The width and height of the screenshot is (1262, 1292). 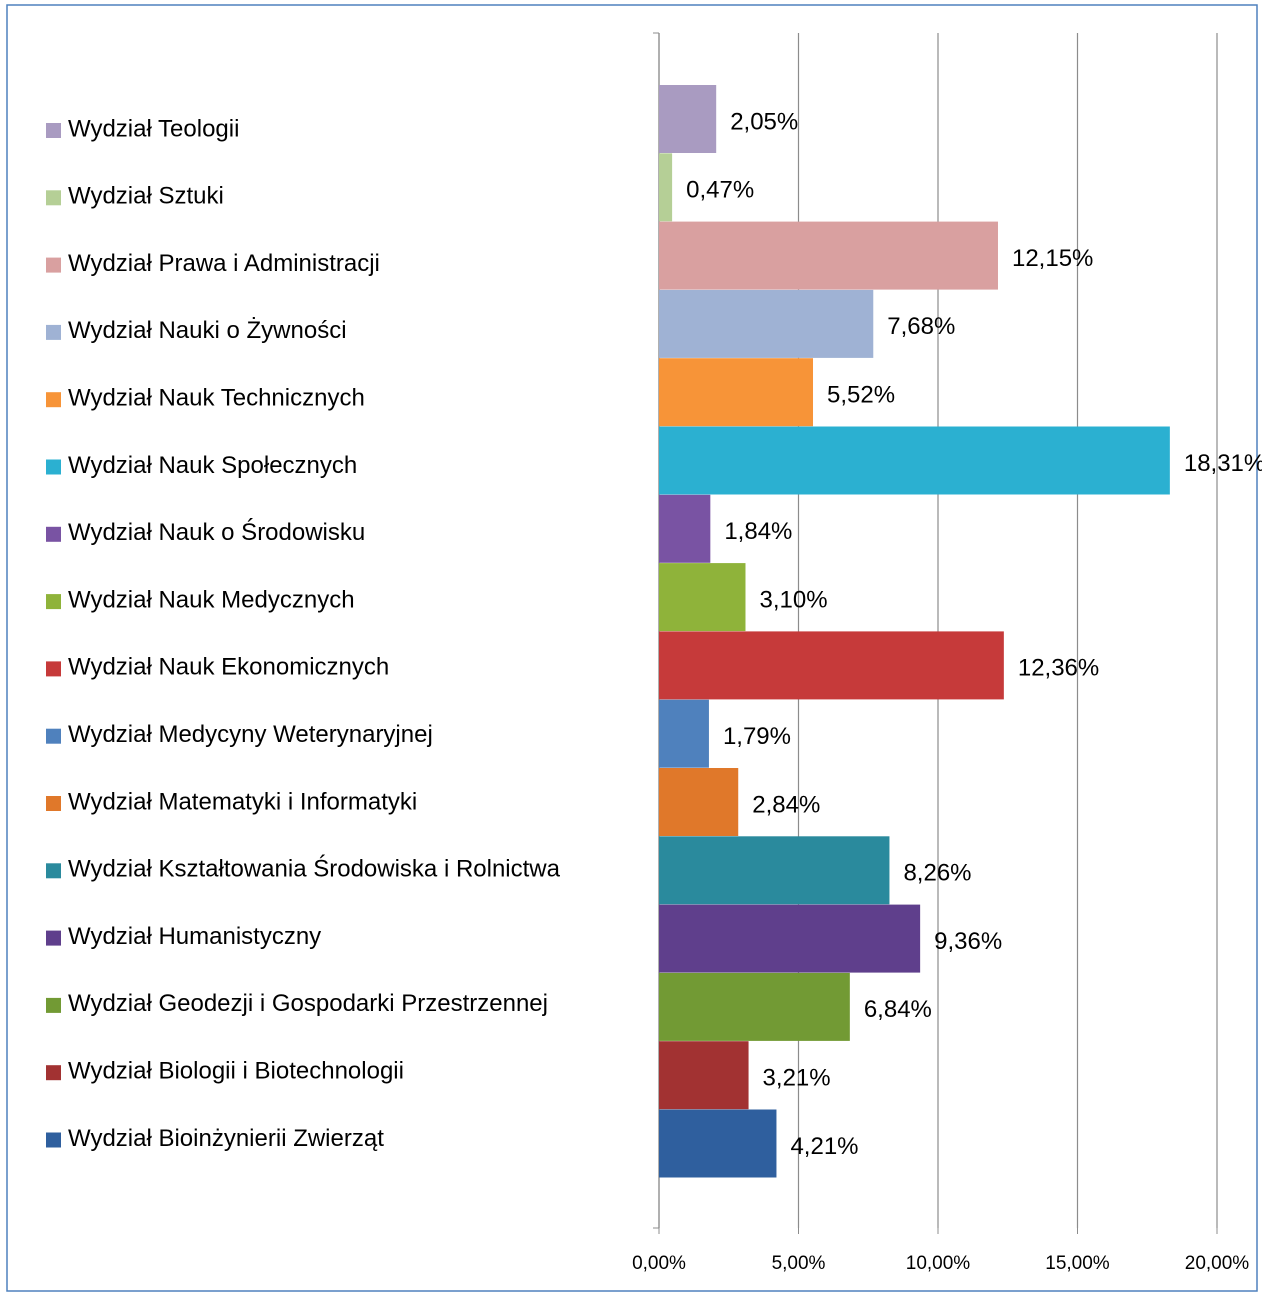 What do you see at coordinates (757, 736) in the screenshot?
I see `data-label: 1,79%` at bounding box center [757, 736].